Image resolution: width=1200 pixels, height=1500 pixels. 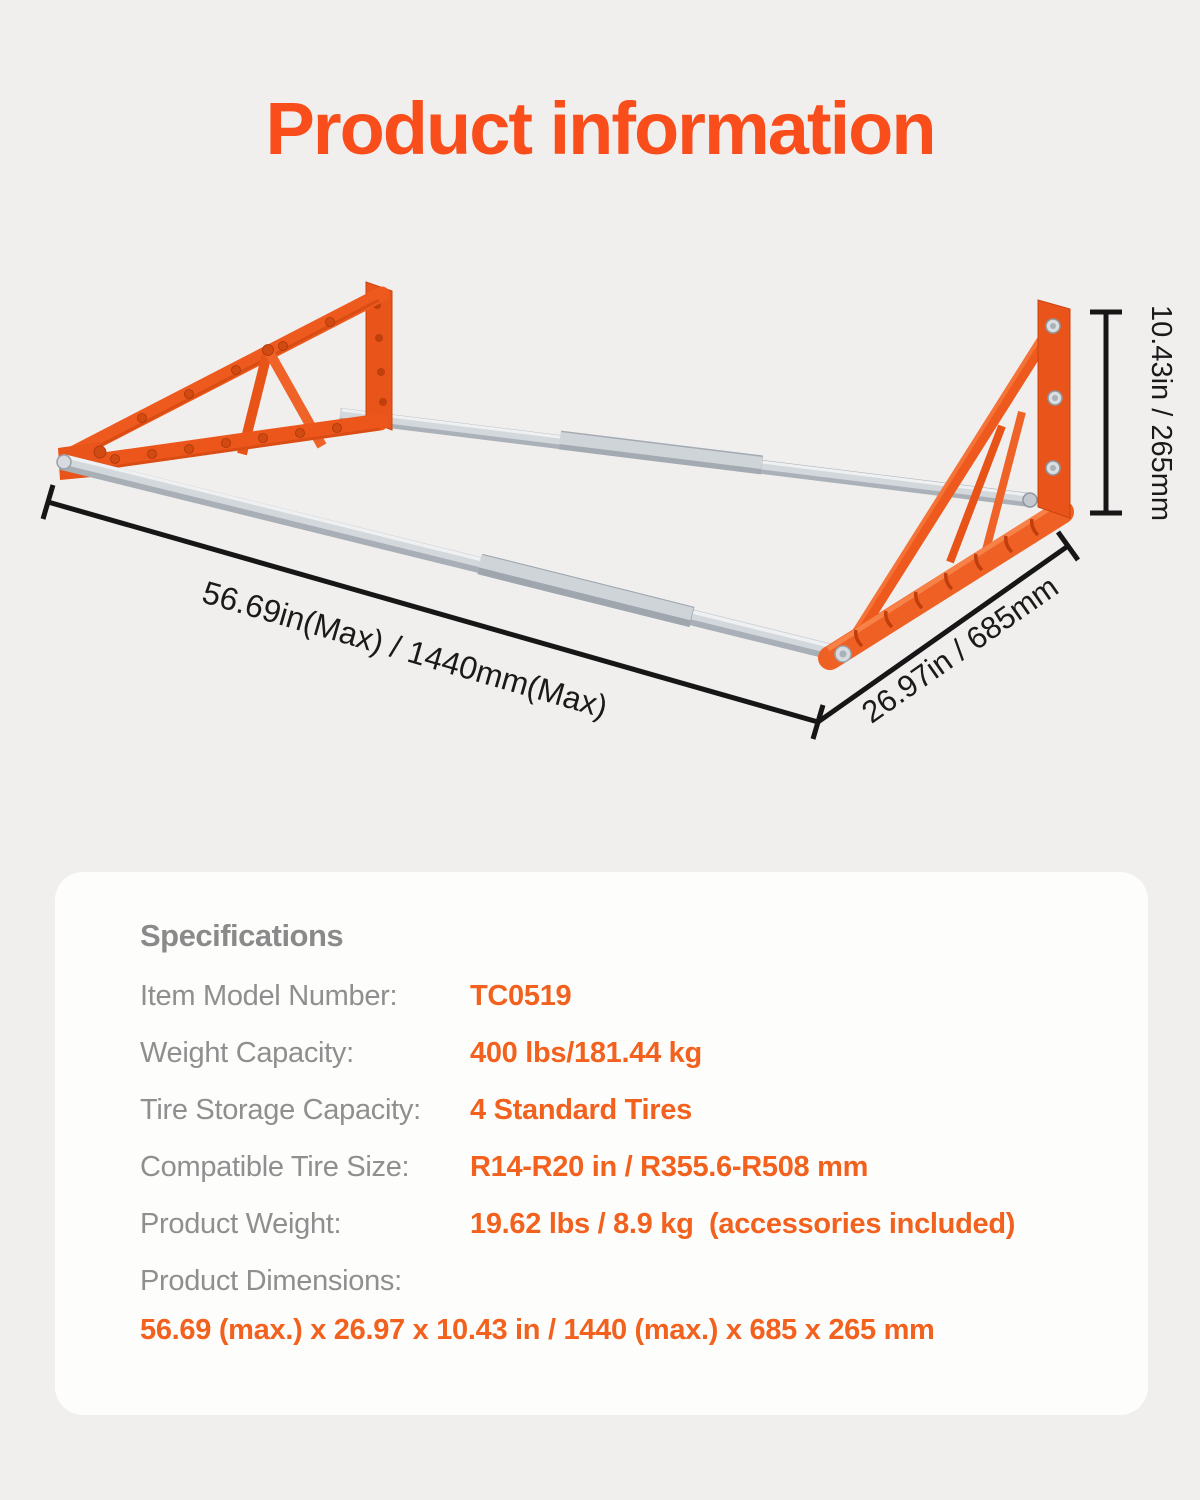 I want to click on left-bracket, so click(x=225, y=380).